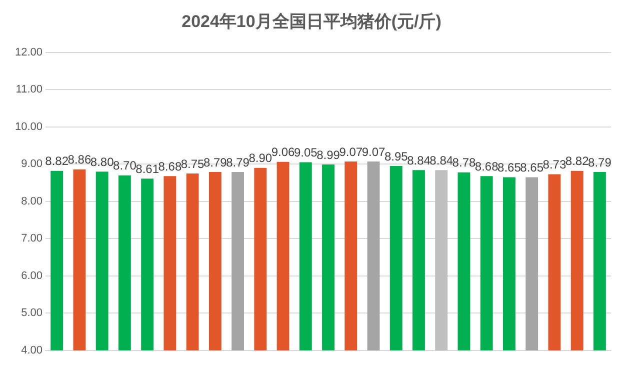  What do you see at coordinates (80, 159) in the screenshot?
I see `data-label: 8.86` at bounding box center [80, 159].